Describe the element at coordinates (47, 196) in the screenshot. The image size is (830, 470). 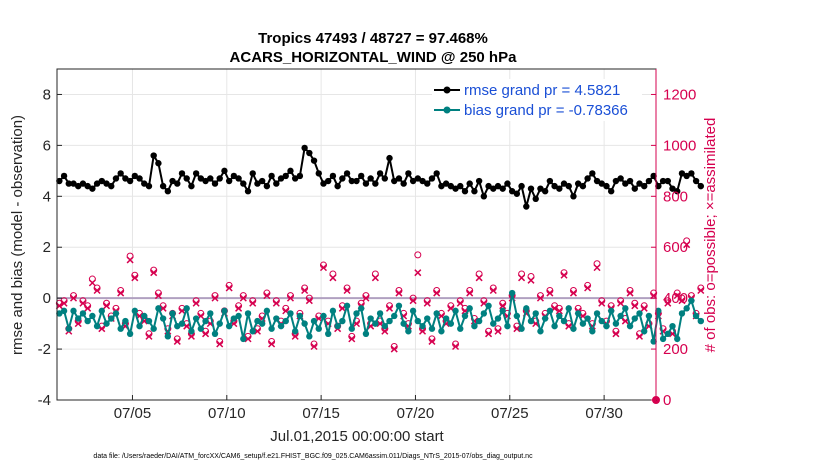
I see `y-left-tick-label: 4` at that location.